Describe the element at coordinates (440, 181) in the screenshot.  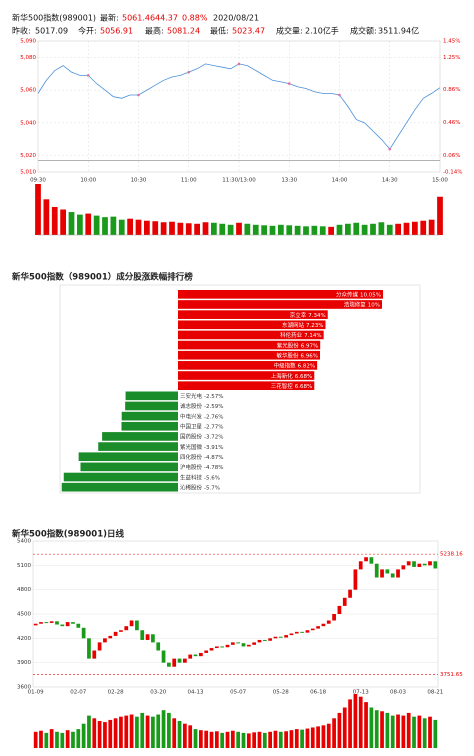
I see `x-tick-label: 15:00` at that location.